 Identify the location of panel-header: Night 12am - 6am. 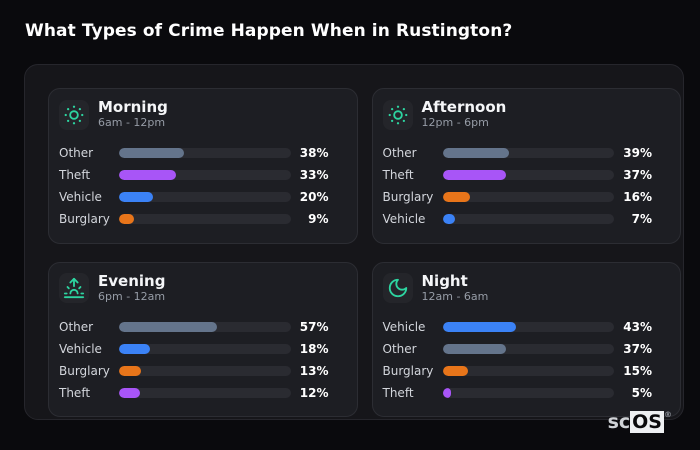
(518, 287).